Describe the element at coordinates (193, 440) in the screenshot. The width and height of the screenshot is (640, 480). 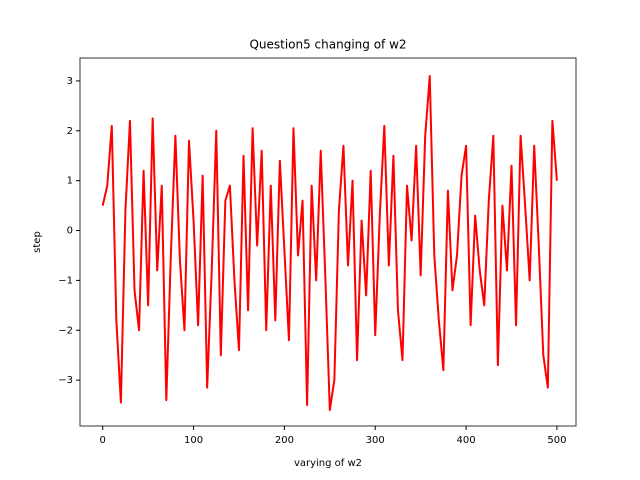
I see `x-tick-label: 100` at that location.